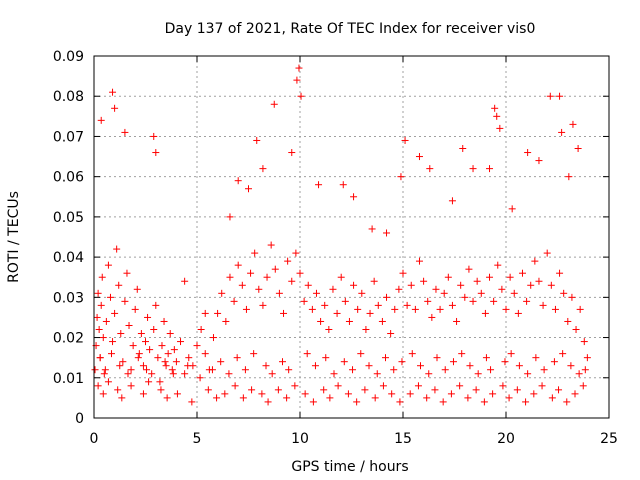 Image resolution: width=640 pixels, height=480 pixels. I want to click on x-axis-title: GPS time / hours, so click(349, 467).